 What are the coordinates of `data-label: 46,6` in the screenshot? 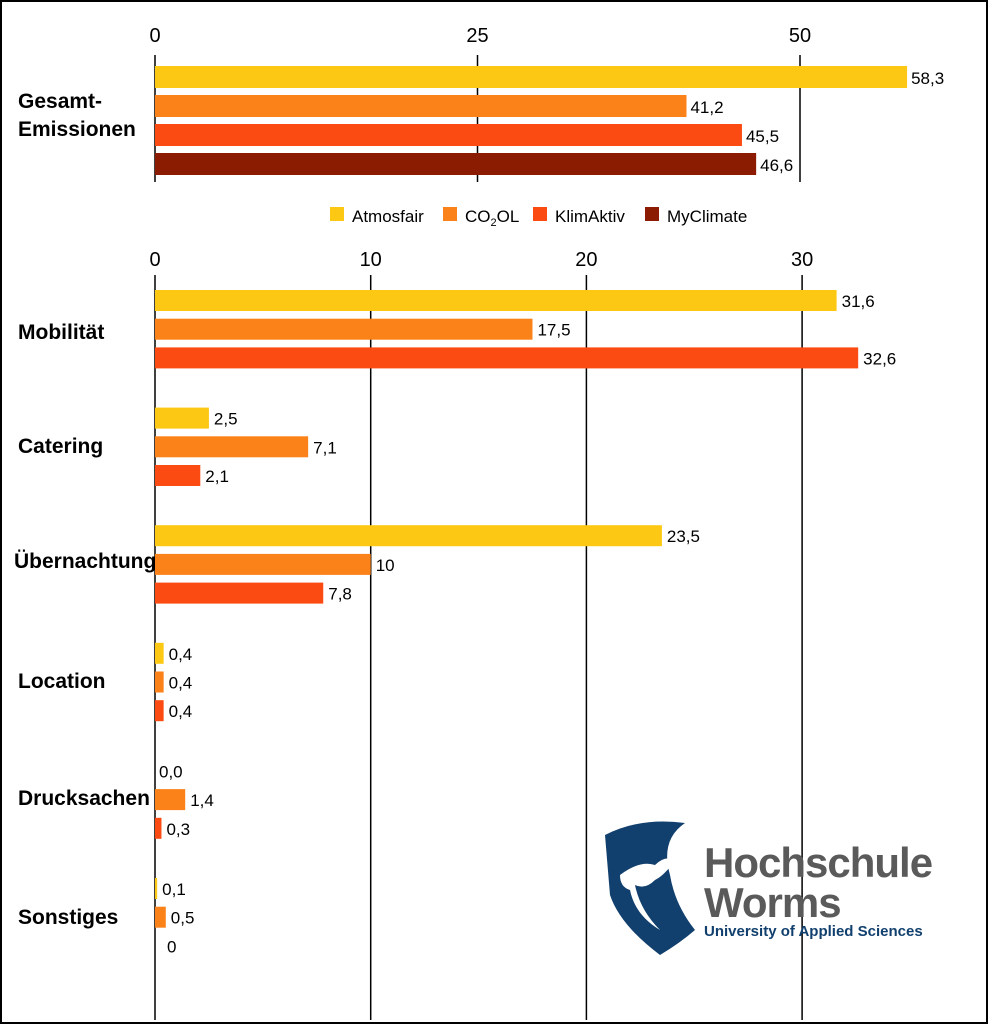 It's located at (776, 165).